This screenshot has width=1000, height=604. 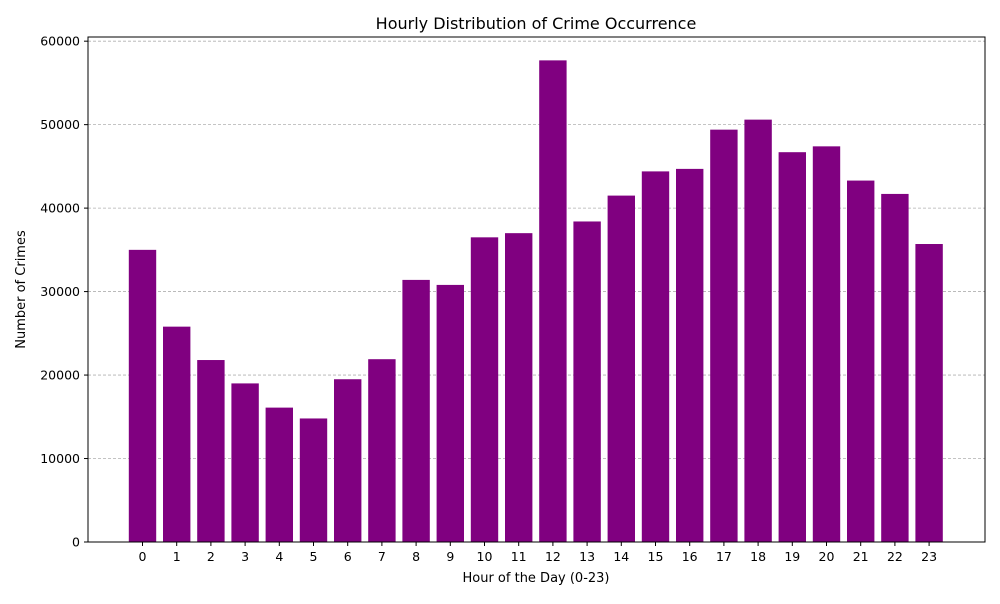 I want to click on x-tick-label: 2, so click(x=211, y=556).